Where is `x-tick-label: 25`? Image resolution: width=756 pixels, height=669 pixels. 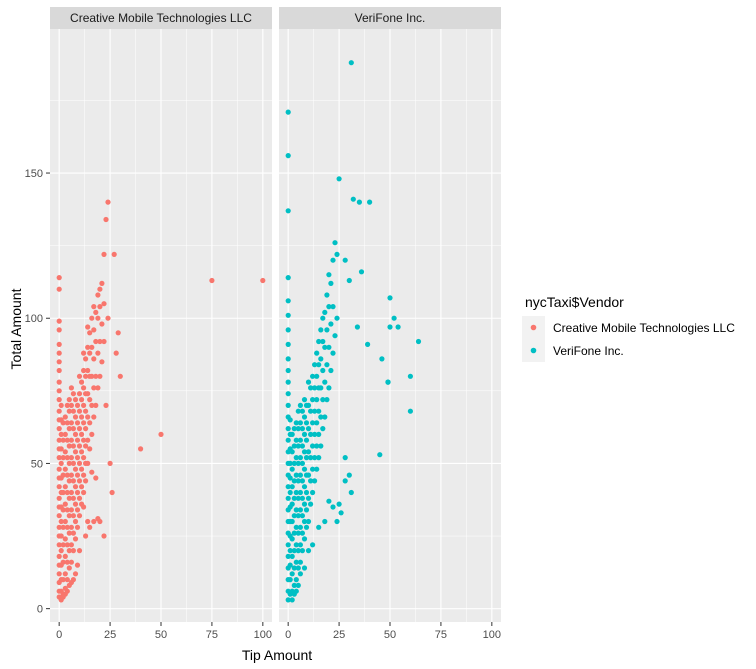
x-tick-label: 25 is located at coordinates (110, 635).